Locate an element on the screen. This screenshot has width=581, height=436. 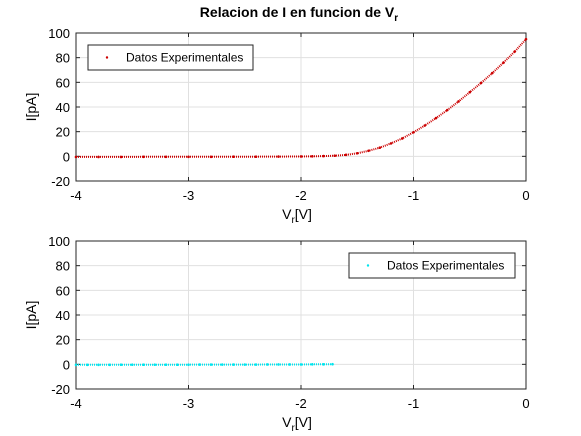
data-point is located at coordinates (526, 39).